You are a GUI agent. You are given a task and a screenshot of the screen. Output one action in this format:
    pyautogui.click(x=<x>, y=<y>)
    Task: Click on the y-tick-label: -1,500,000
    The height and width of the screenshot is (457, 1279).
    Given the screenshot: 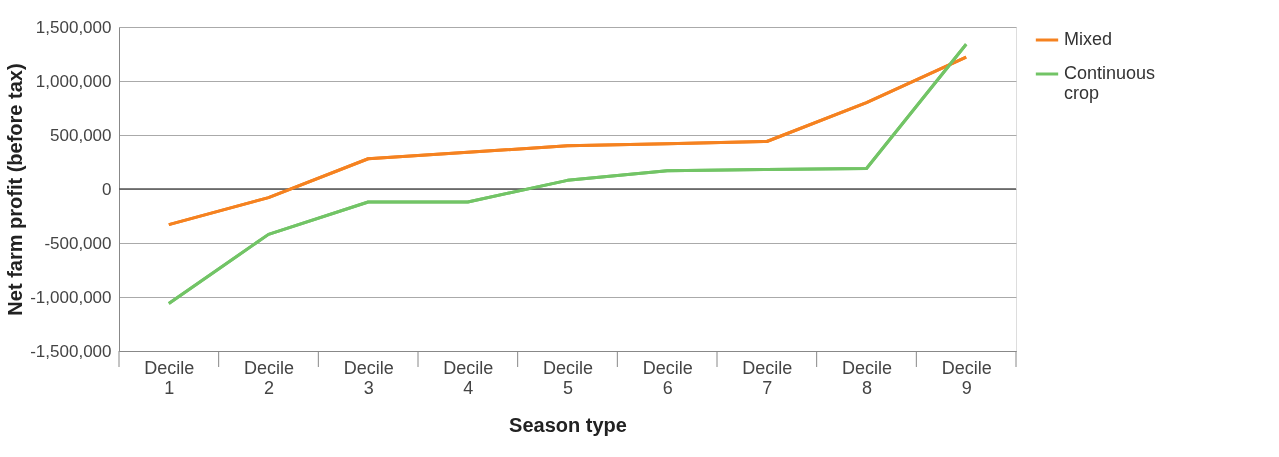 What is the action you would take?
    pyautogui.click(x=71, y=351)
    